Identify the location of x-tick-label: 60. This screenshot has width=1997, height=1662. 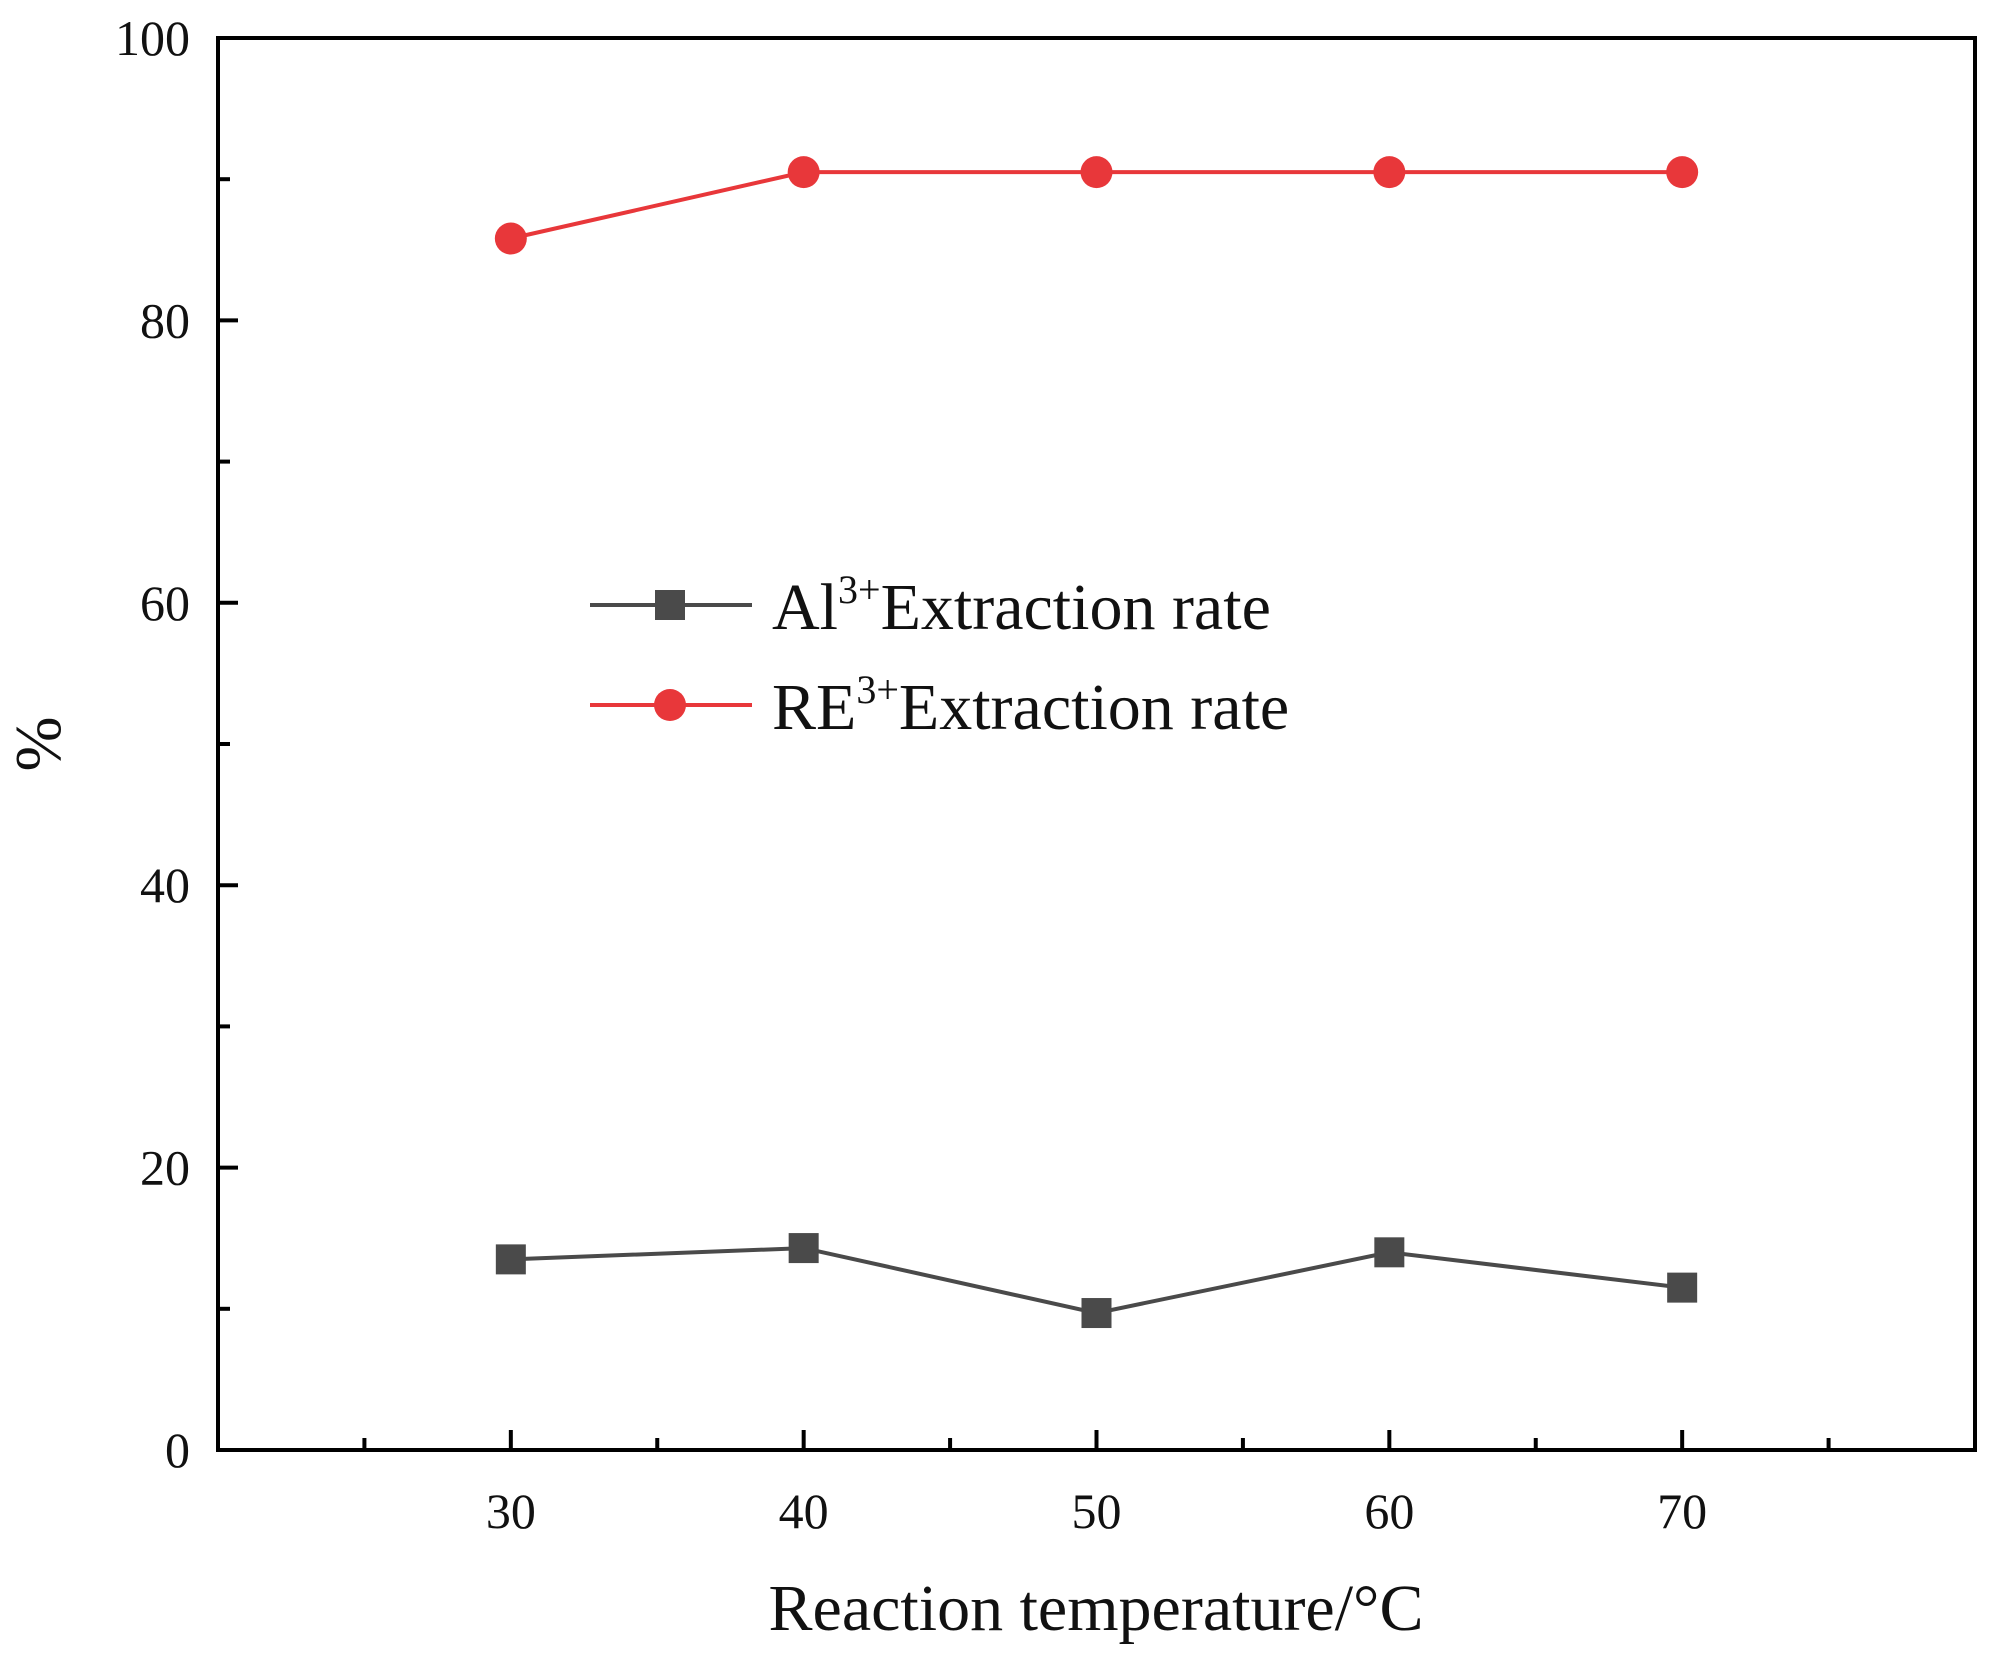
(1389, 1511).